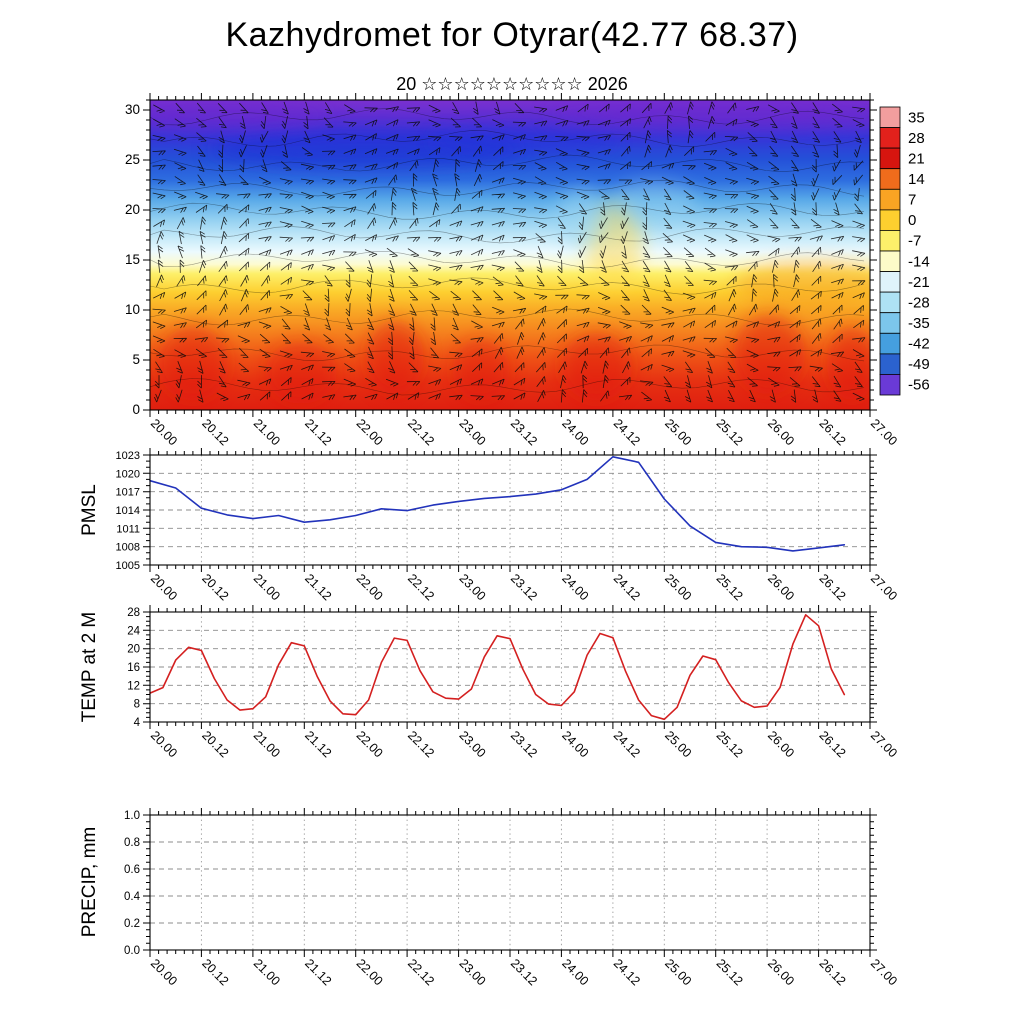  I want to click on y-tick-labels: 4 8 12 16 20 24 28, so click(133, 668).